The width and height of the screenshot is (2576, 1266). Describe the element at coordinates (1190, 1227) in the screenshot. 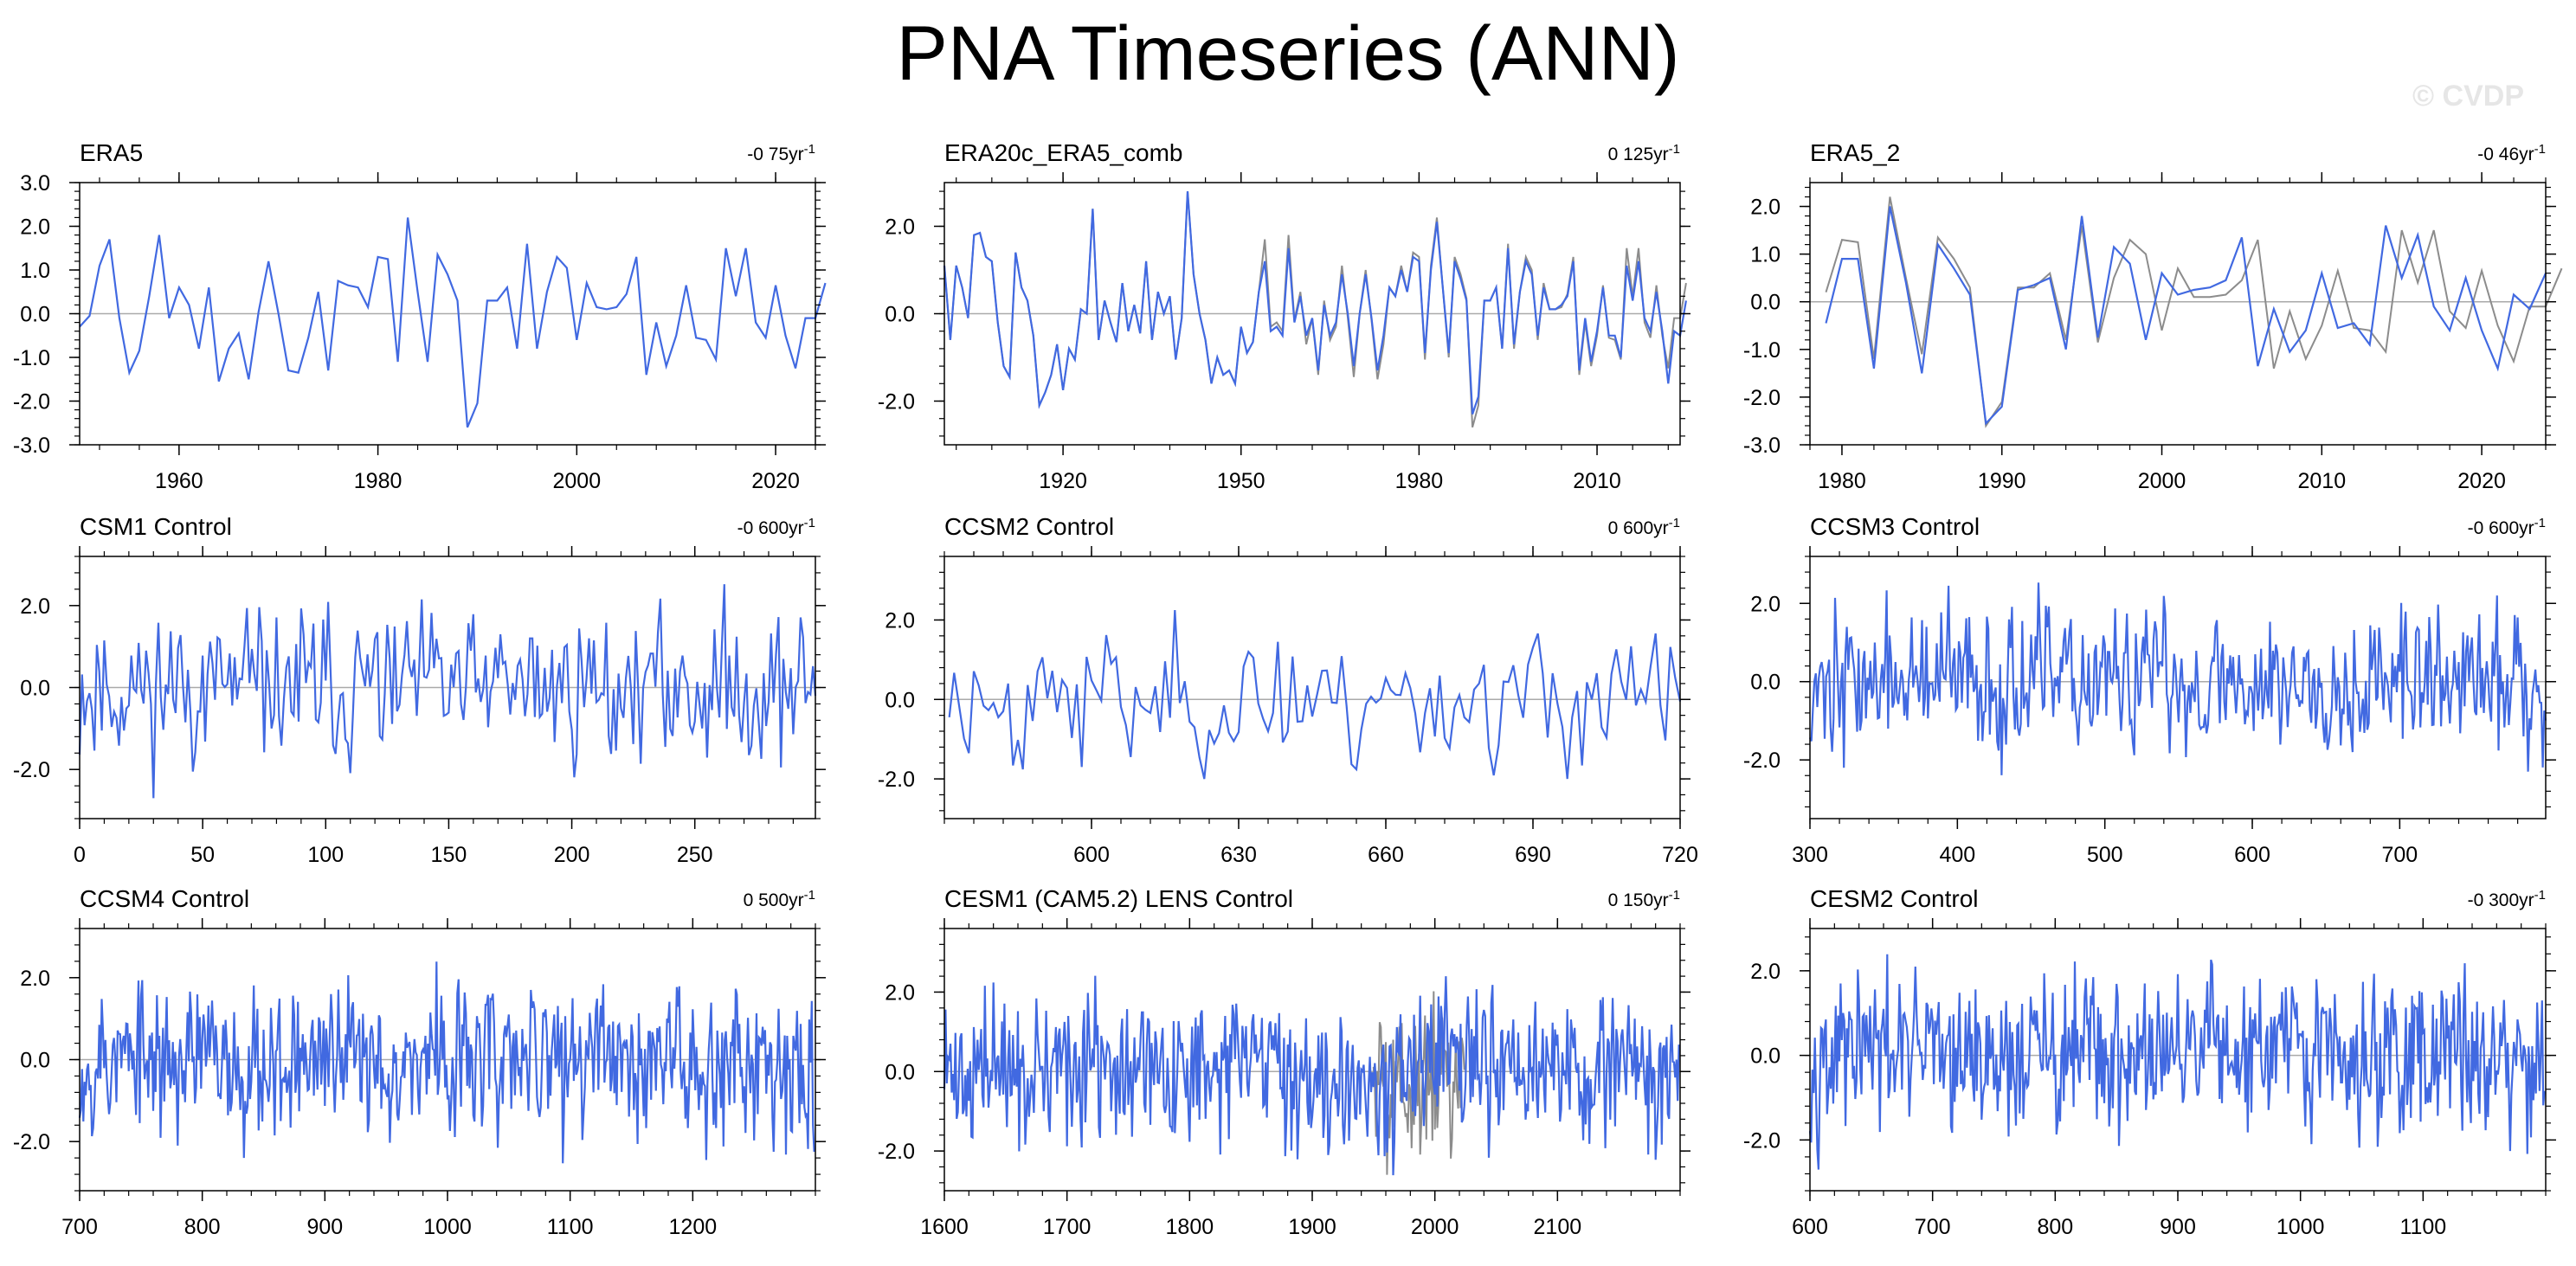

I see `x-tick-label: 1800` at that location.